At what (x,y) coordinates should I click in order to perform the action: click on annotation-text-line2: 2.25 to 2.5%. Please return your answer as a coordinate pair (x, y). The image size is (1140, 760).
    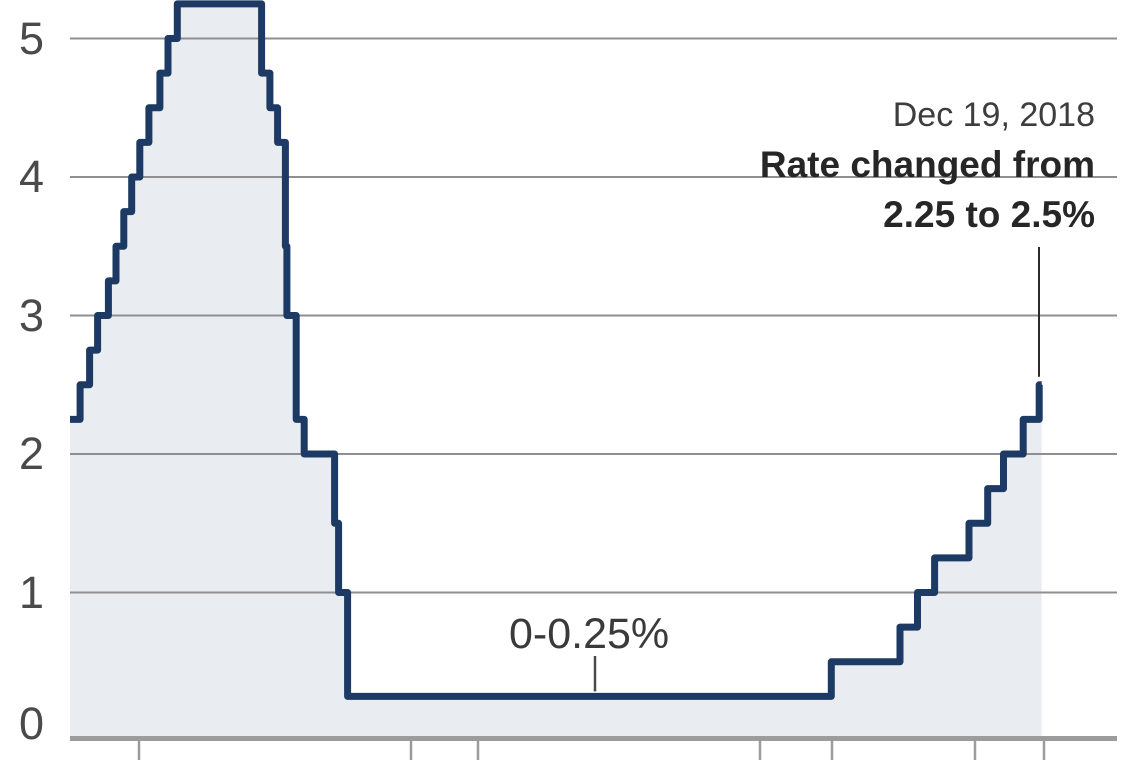
    Looking at the image, I should click on (989, 214).